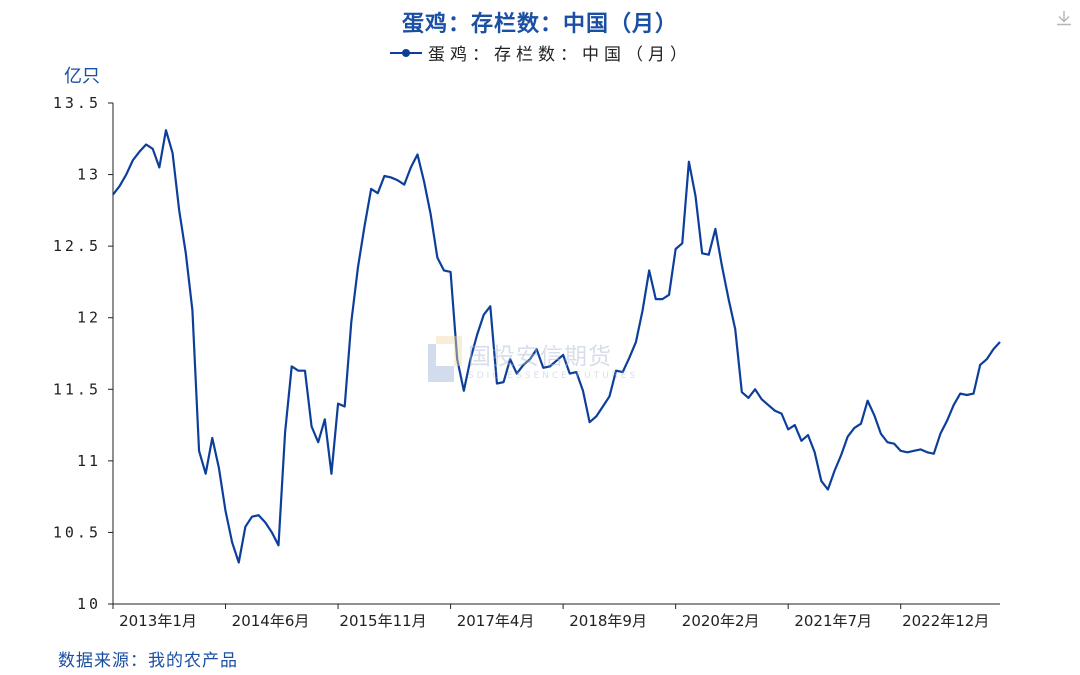  Describe the element at coordinates (89, 461) in the screenshot. I see `y-tick-label: 11` at that location.